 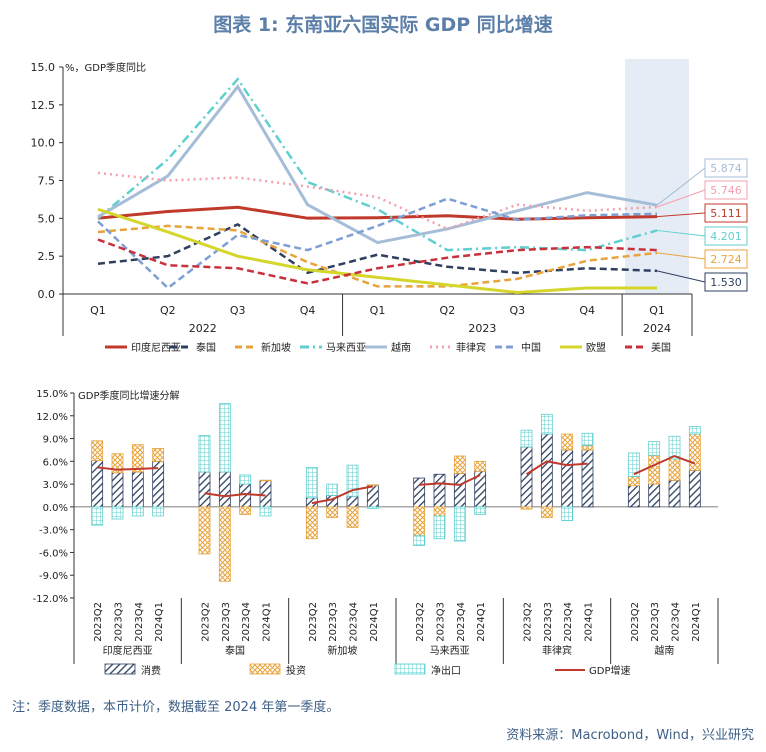 I want to click on legend-label: 越南, so click(x=401, y=347).